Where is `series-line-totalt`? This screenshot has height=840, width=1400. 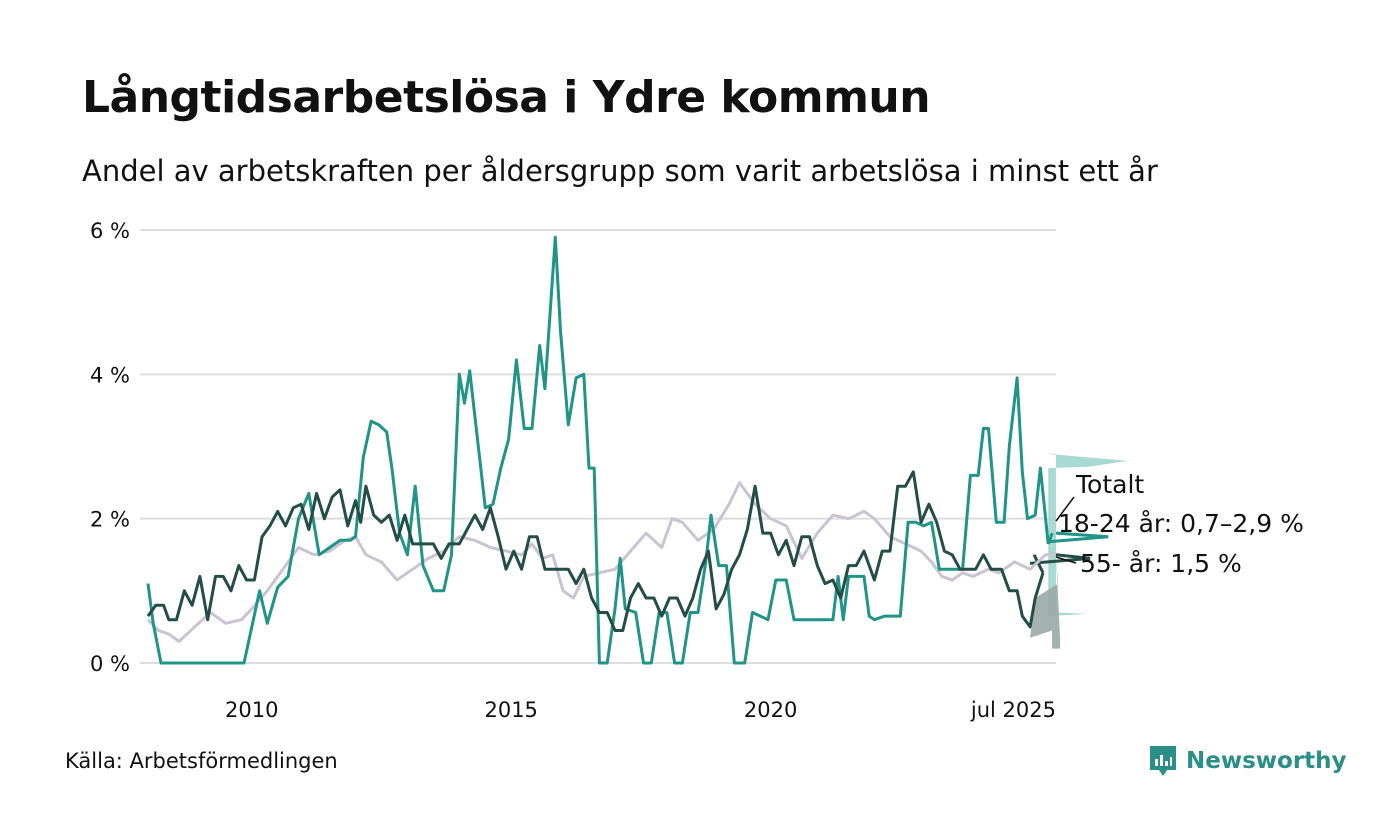
series-line-totalt is located at coordinates (601, 562).